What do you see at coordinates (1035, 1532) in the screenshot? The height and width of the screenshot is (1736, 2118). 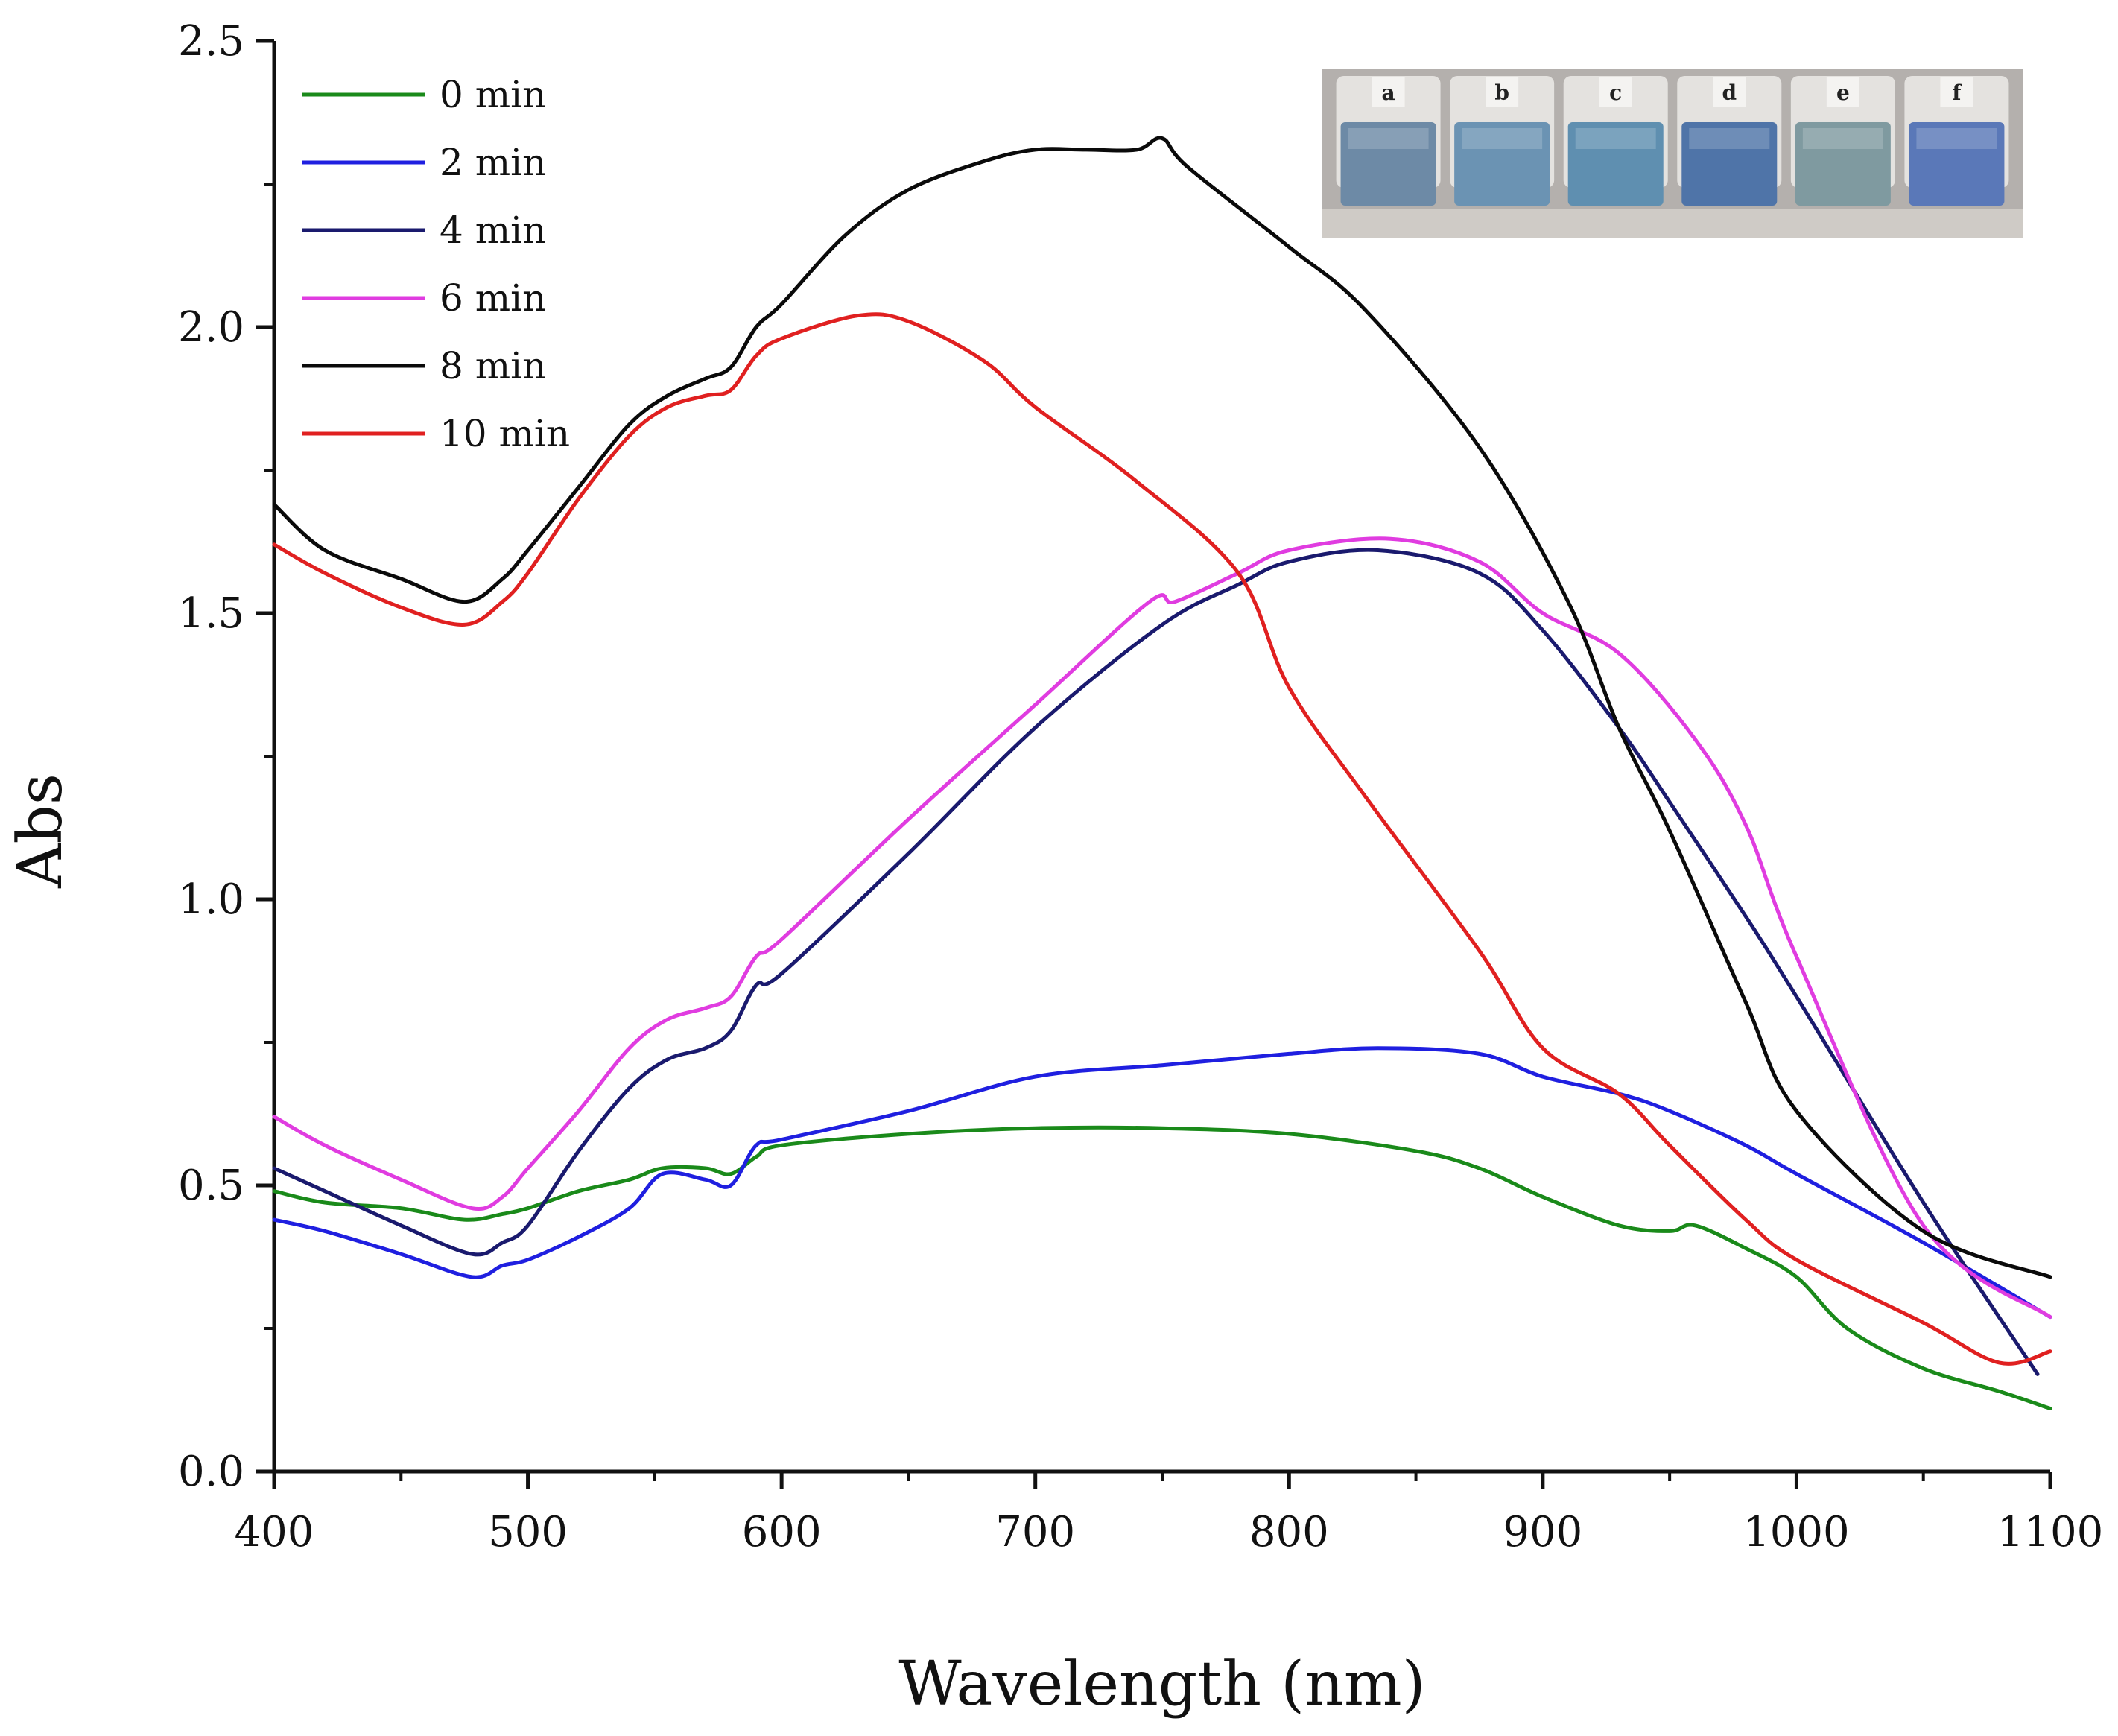 I see `x-tick-label: 700` at bounding box center [1035, 1532].